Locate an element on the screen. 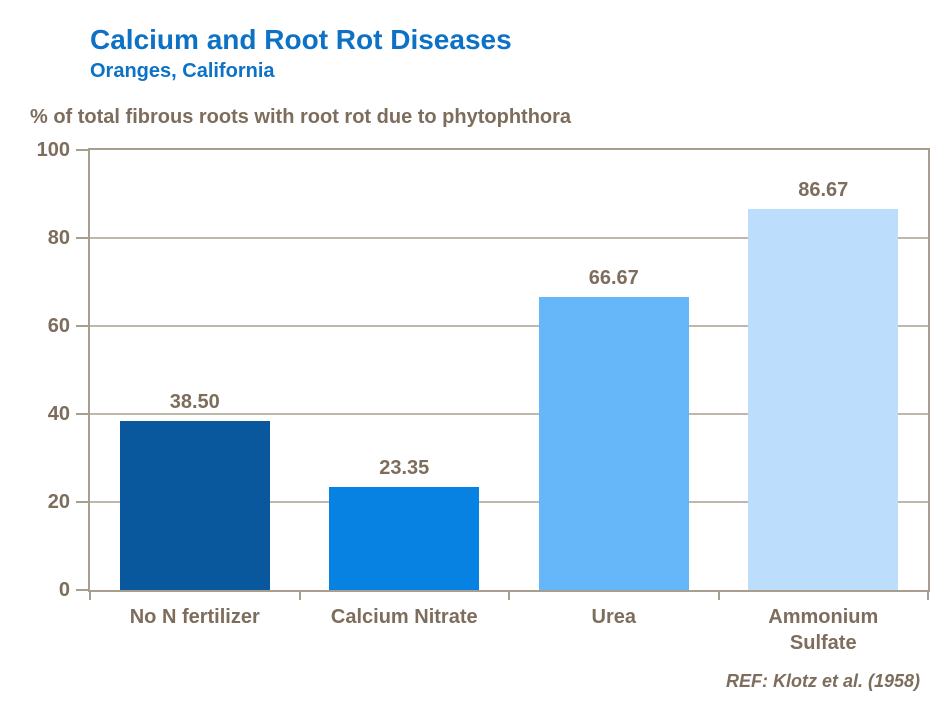 This screenshot has height=703, width=949. bar-ammonium-sulfate is located at coordinates (823, 399).